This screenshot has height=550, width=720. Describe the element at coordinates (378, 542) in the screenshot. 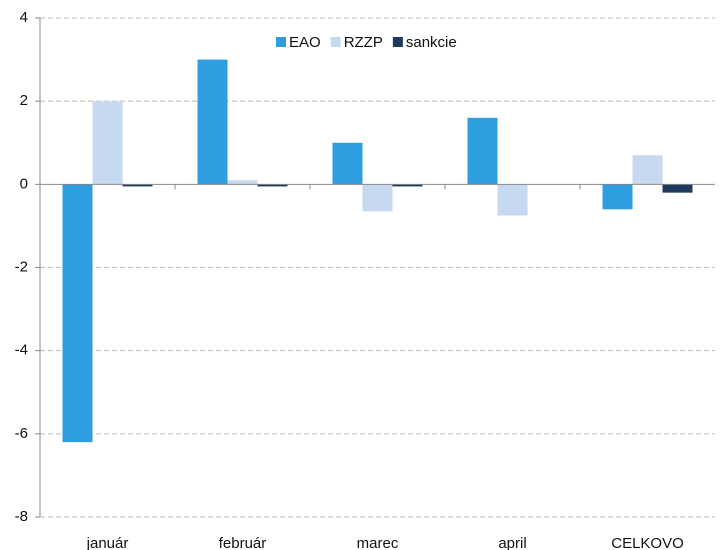

I see `x-tick-label: marec` at that location.